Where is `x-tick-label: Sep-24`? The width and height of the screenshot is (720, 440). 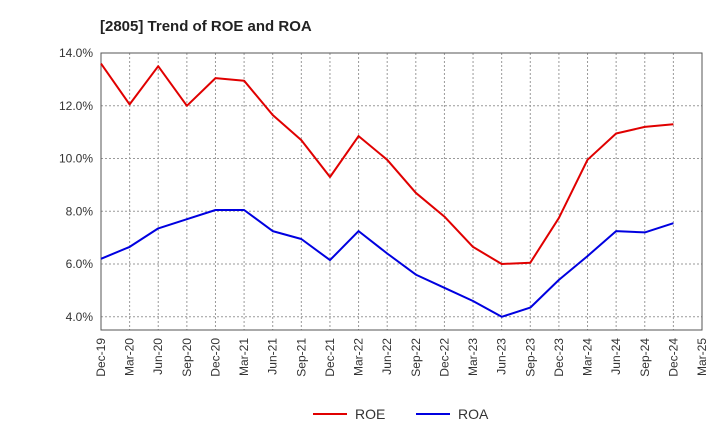 x-tick-label: Sep-24 is located at coordinates (645, 357).